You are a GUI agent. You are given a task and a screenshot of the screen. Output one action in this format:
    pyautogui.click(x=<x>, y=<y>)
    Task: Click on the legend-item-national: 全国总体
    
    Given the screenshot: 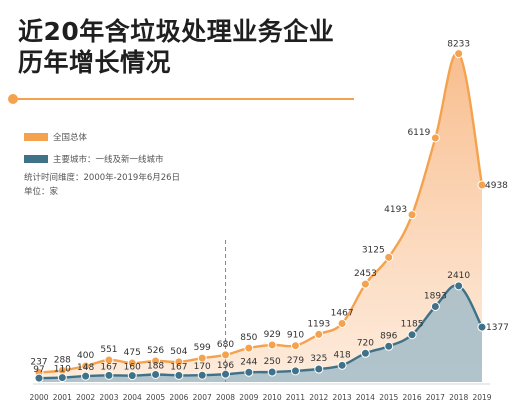 What is the action you would take?
    pyautogui.click(x=55, y=137)
    